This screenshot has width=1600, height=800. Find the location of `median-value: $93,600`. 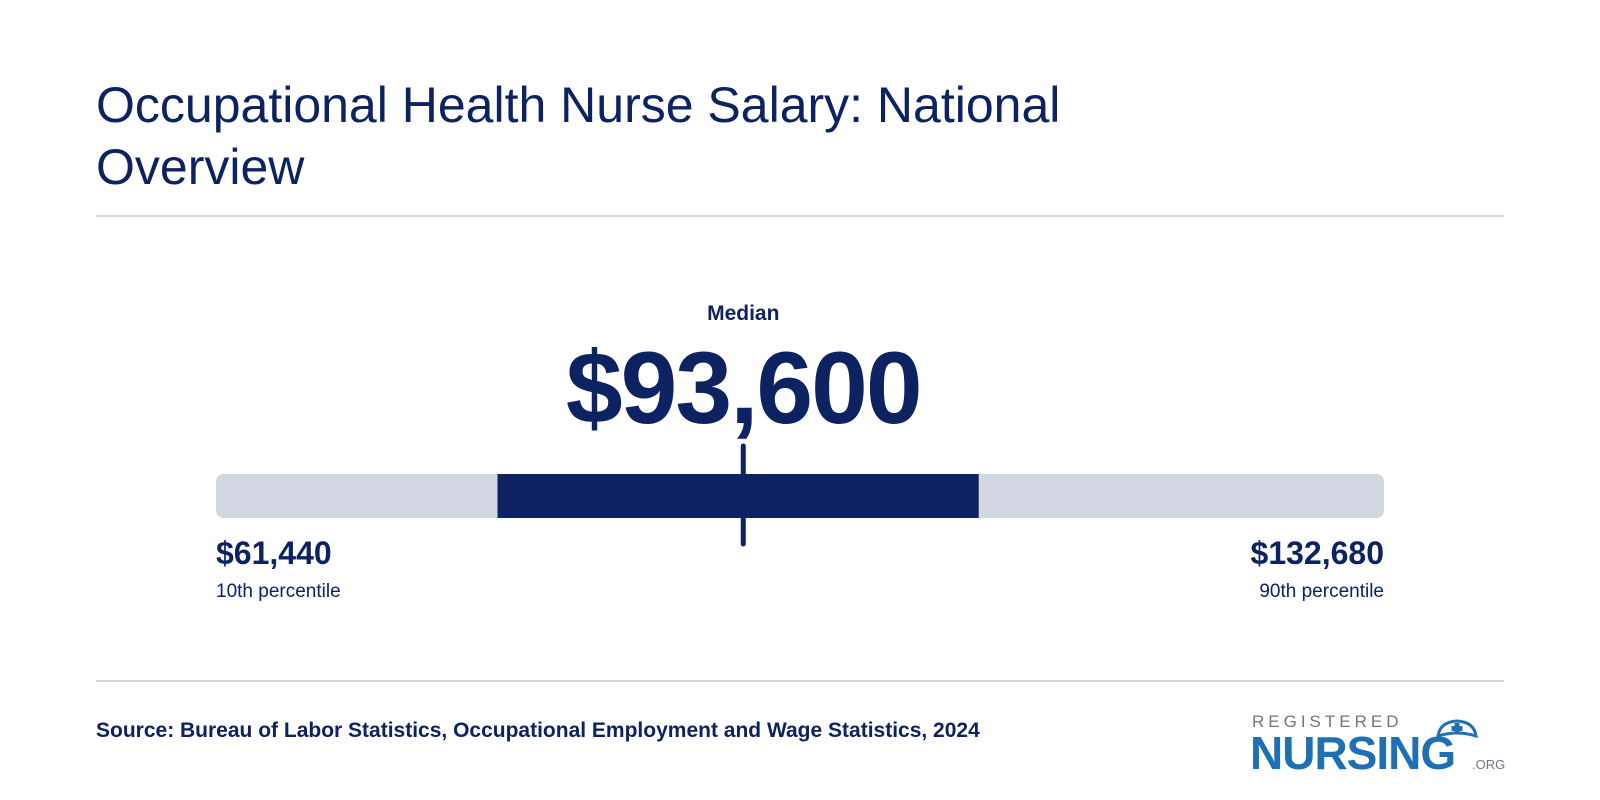

median-value: $93,600 is located at coordinates (744, 388).